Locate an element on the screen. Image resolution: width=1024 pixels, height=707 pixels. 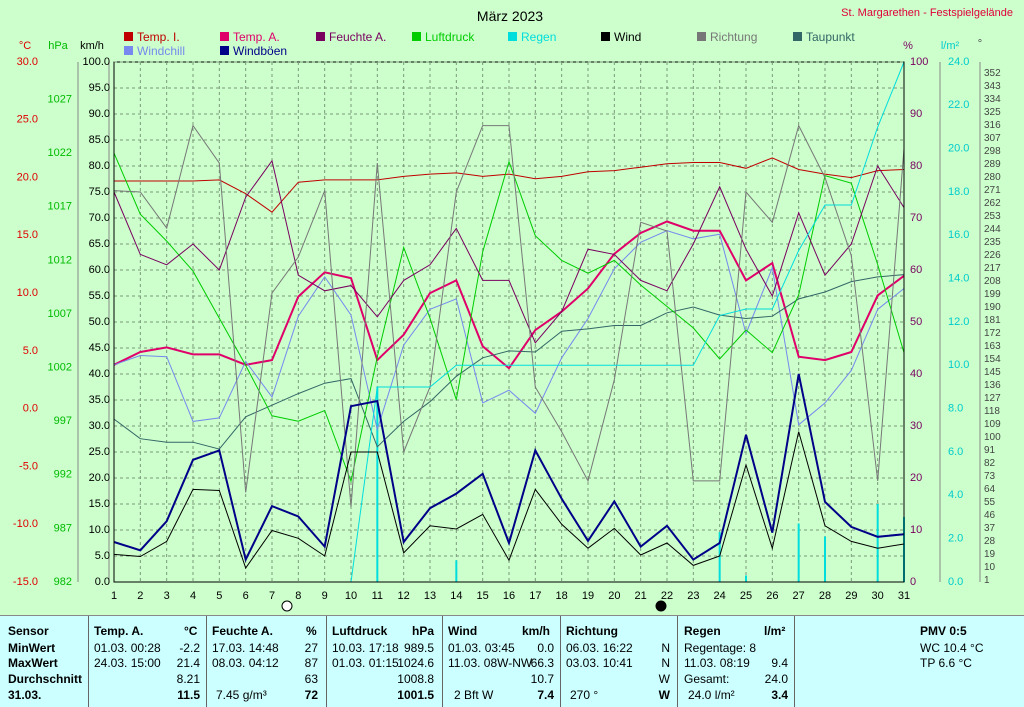
wind-tick-label: 85.0 is located at coordinates (99, 140).